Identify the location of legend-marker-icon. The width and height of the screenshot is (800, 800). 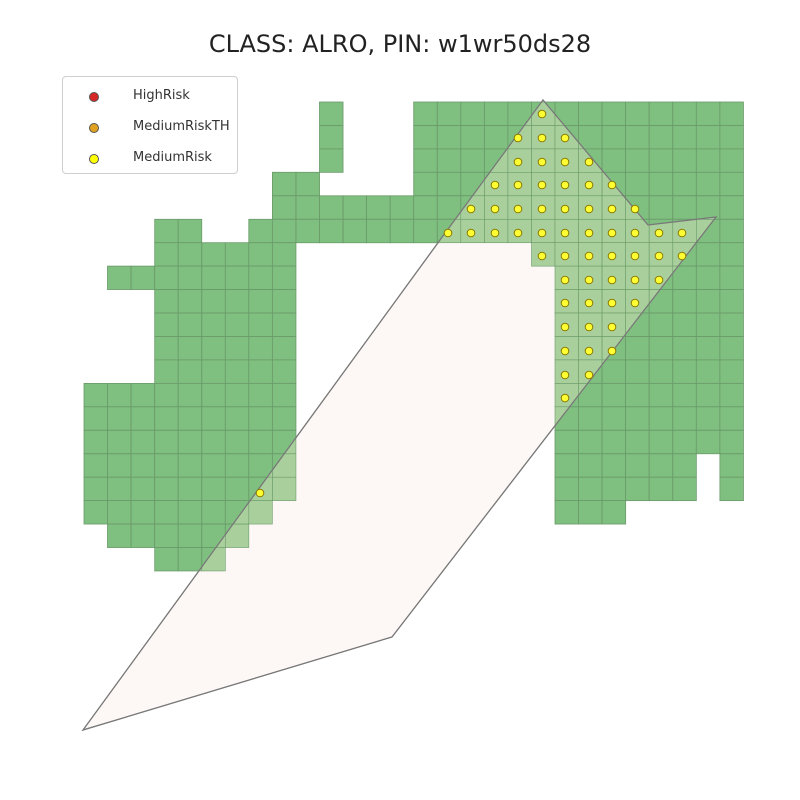
(94, 159).